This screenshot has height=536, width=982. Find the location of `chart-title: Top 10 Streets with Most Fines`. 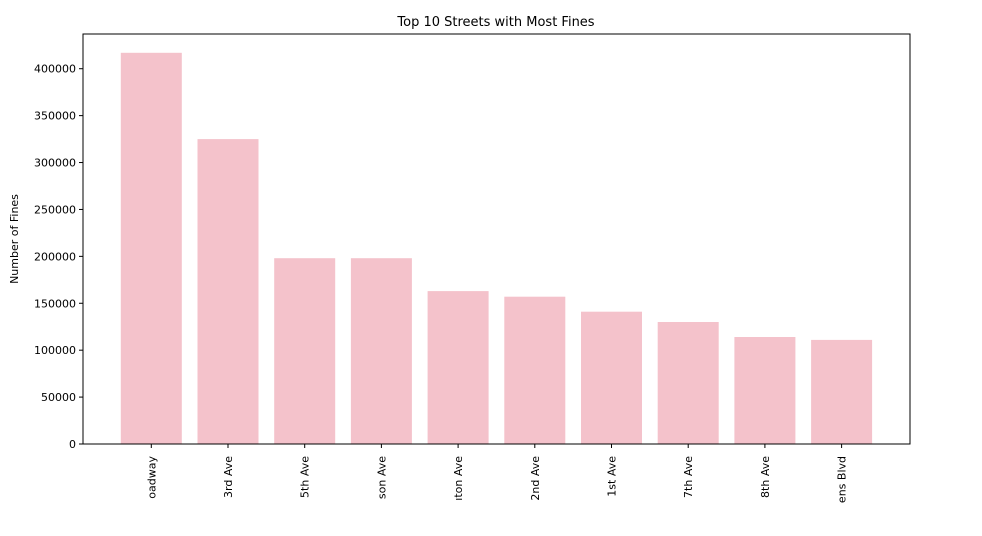

chart-title: Top 10 Streets with Most Fines is located at coordinates (495, 22).